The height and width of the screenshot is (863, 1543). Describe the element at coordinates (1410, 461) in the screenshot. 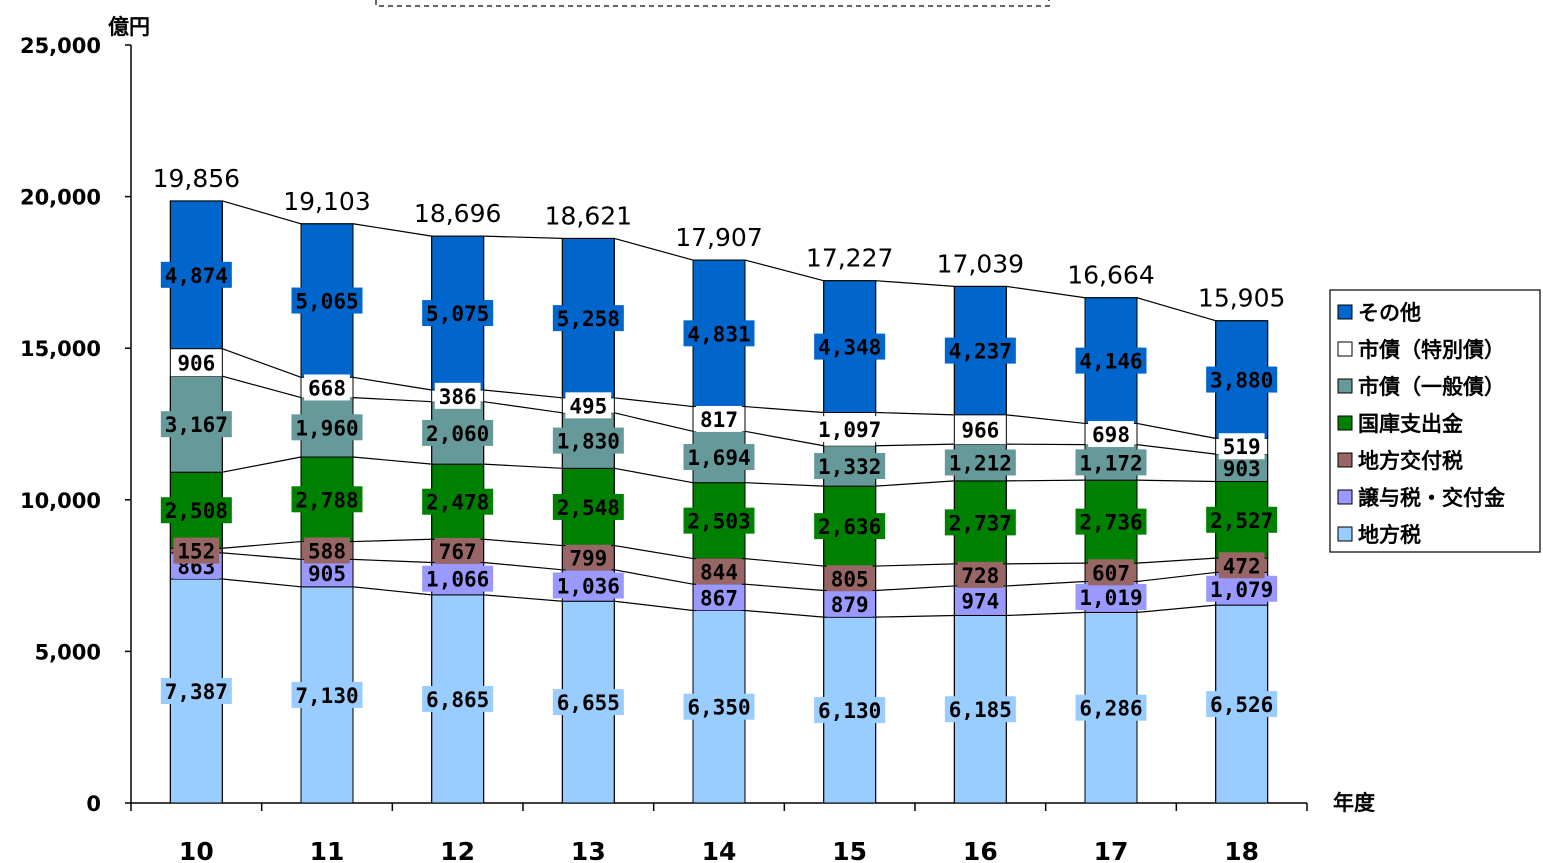

I see `legend-label: 地方交付税` at that location.